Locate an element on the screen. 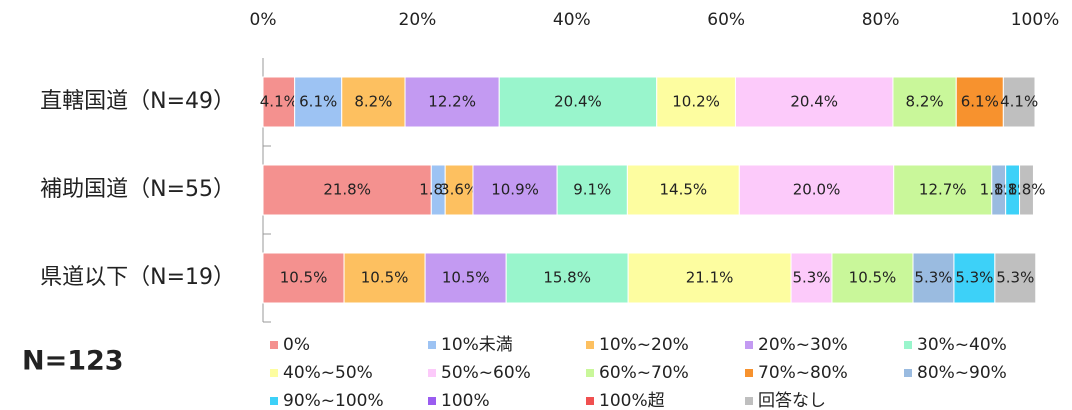 This screenshot has height=410, width=1072. legend-label: 100% is located at coordinates (465, 400).